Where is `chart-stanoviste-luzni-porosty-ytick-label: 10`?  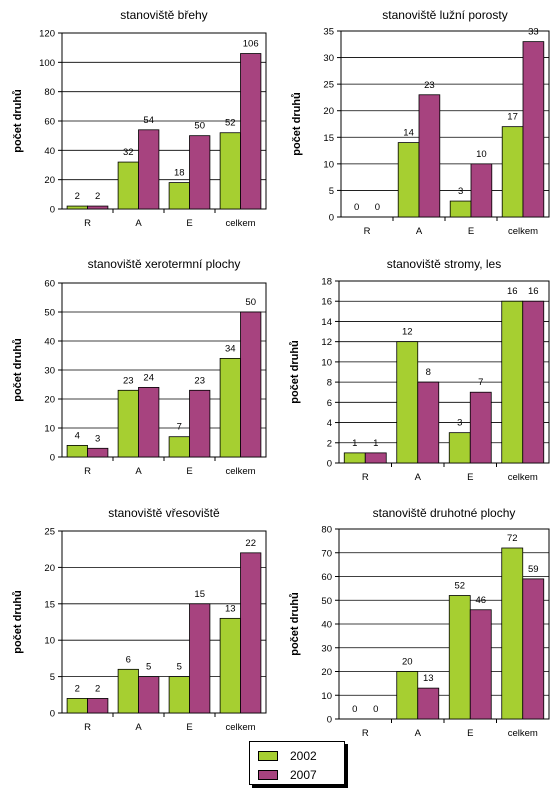 chart-stanoviste-luzni-porosty-ytick-label: 10 is located at coordinates (328, 164).